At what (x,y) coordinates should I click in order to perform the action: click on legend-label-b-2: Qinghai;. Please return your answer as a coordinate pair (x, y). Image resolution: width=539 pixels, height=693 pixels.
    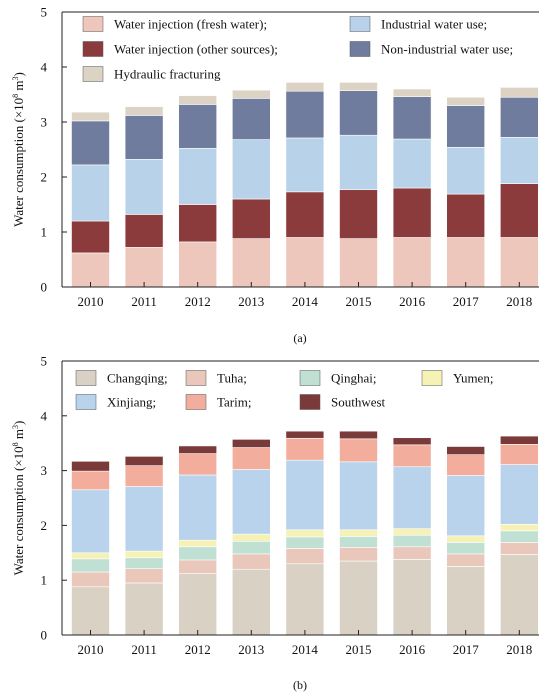
    Looking at the image, I should click on (354, 378).